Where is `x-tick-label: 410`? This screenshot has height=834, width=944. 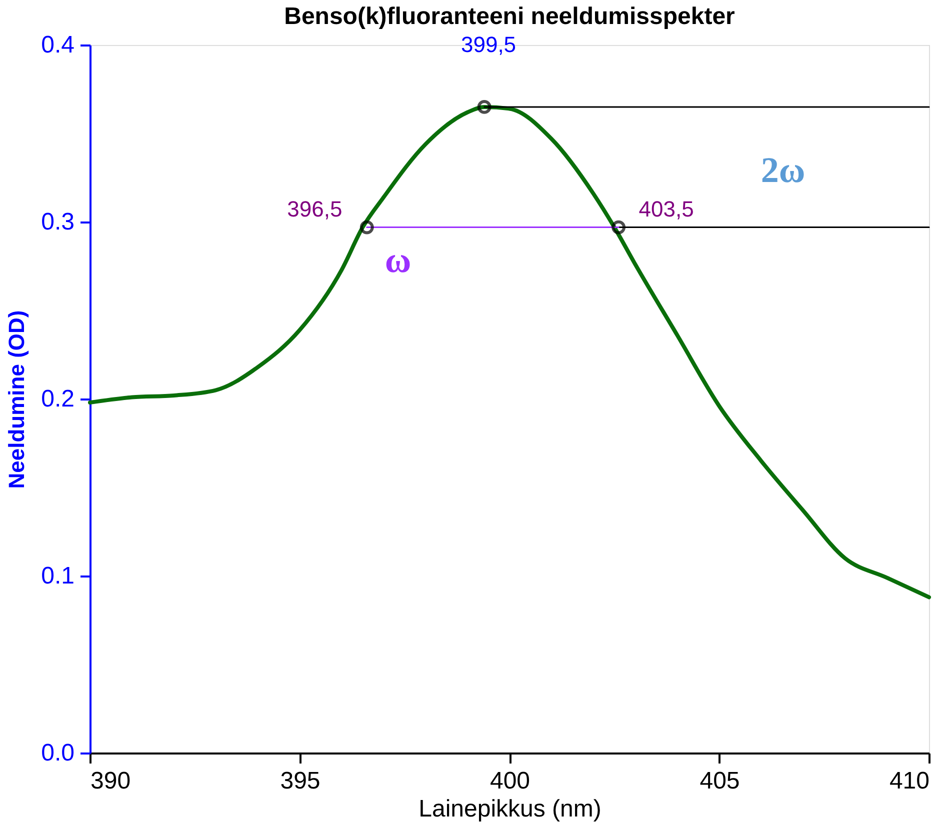 x-tick-label: 410 is located at coordinates (909, 781).